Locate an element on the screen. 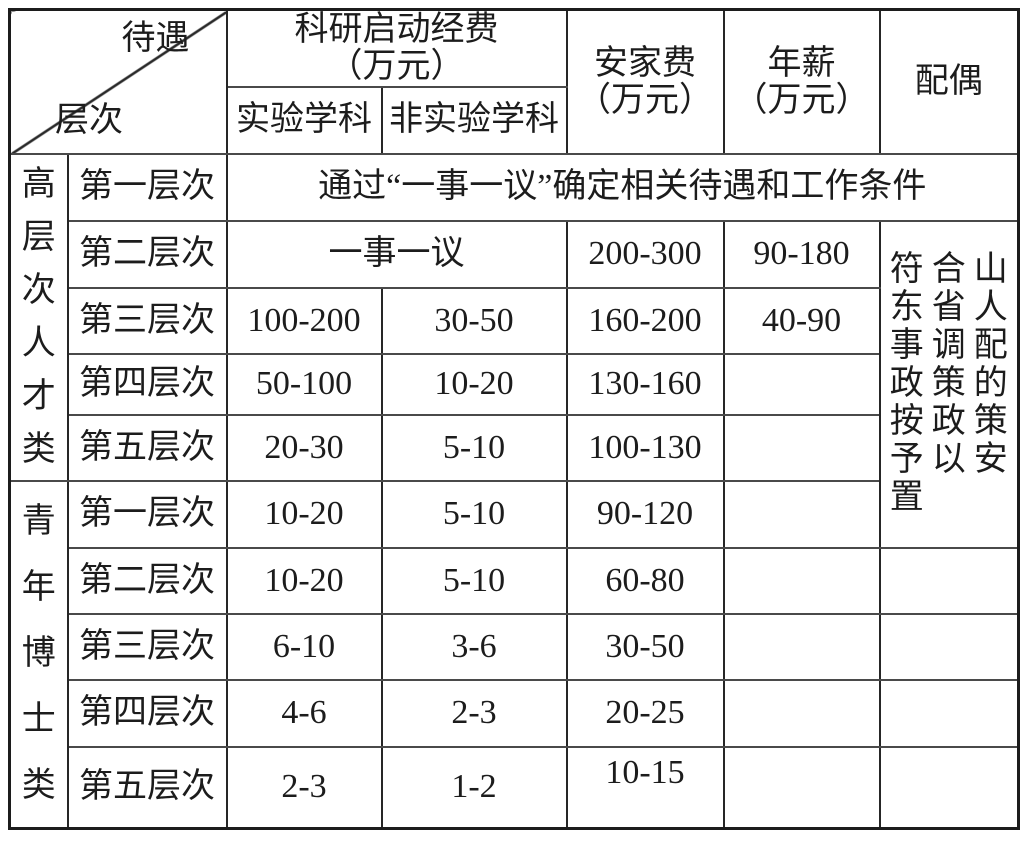 Image resolution: width=1024 pixels, height=846 pixels. settling-allowance-cell: 100-130 is located at coordinates (645, 447).